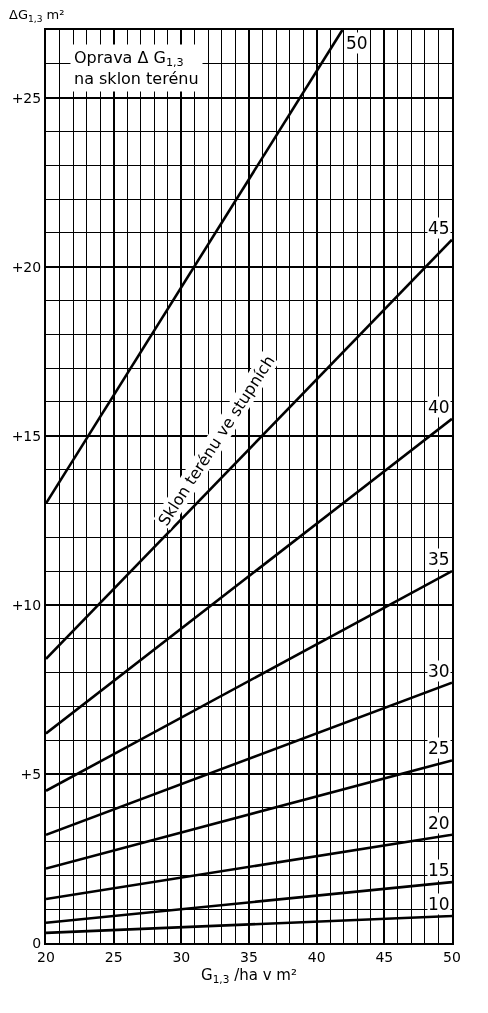  I want to click on series-label: 50, so click(357, 43).